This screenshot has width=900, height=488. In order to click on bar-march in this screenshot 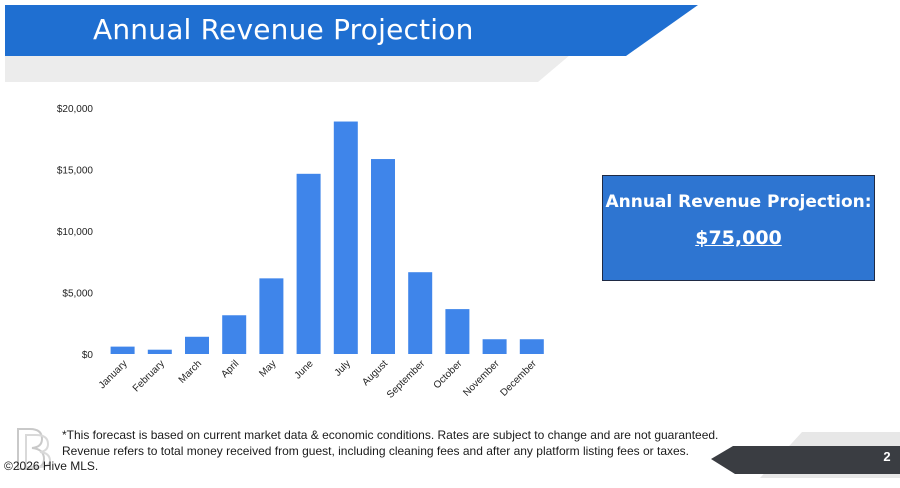, I will do `click(197, 345)`.